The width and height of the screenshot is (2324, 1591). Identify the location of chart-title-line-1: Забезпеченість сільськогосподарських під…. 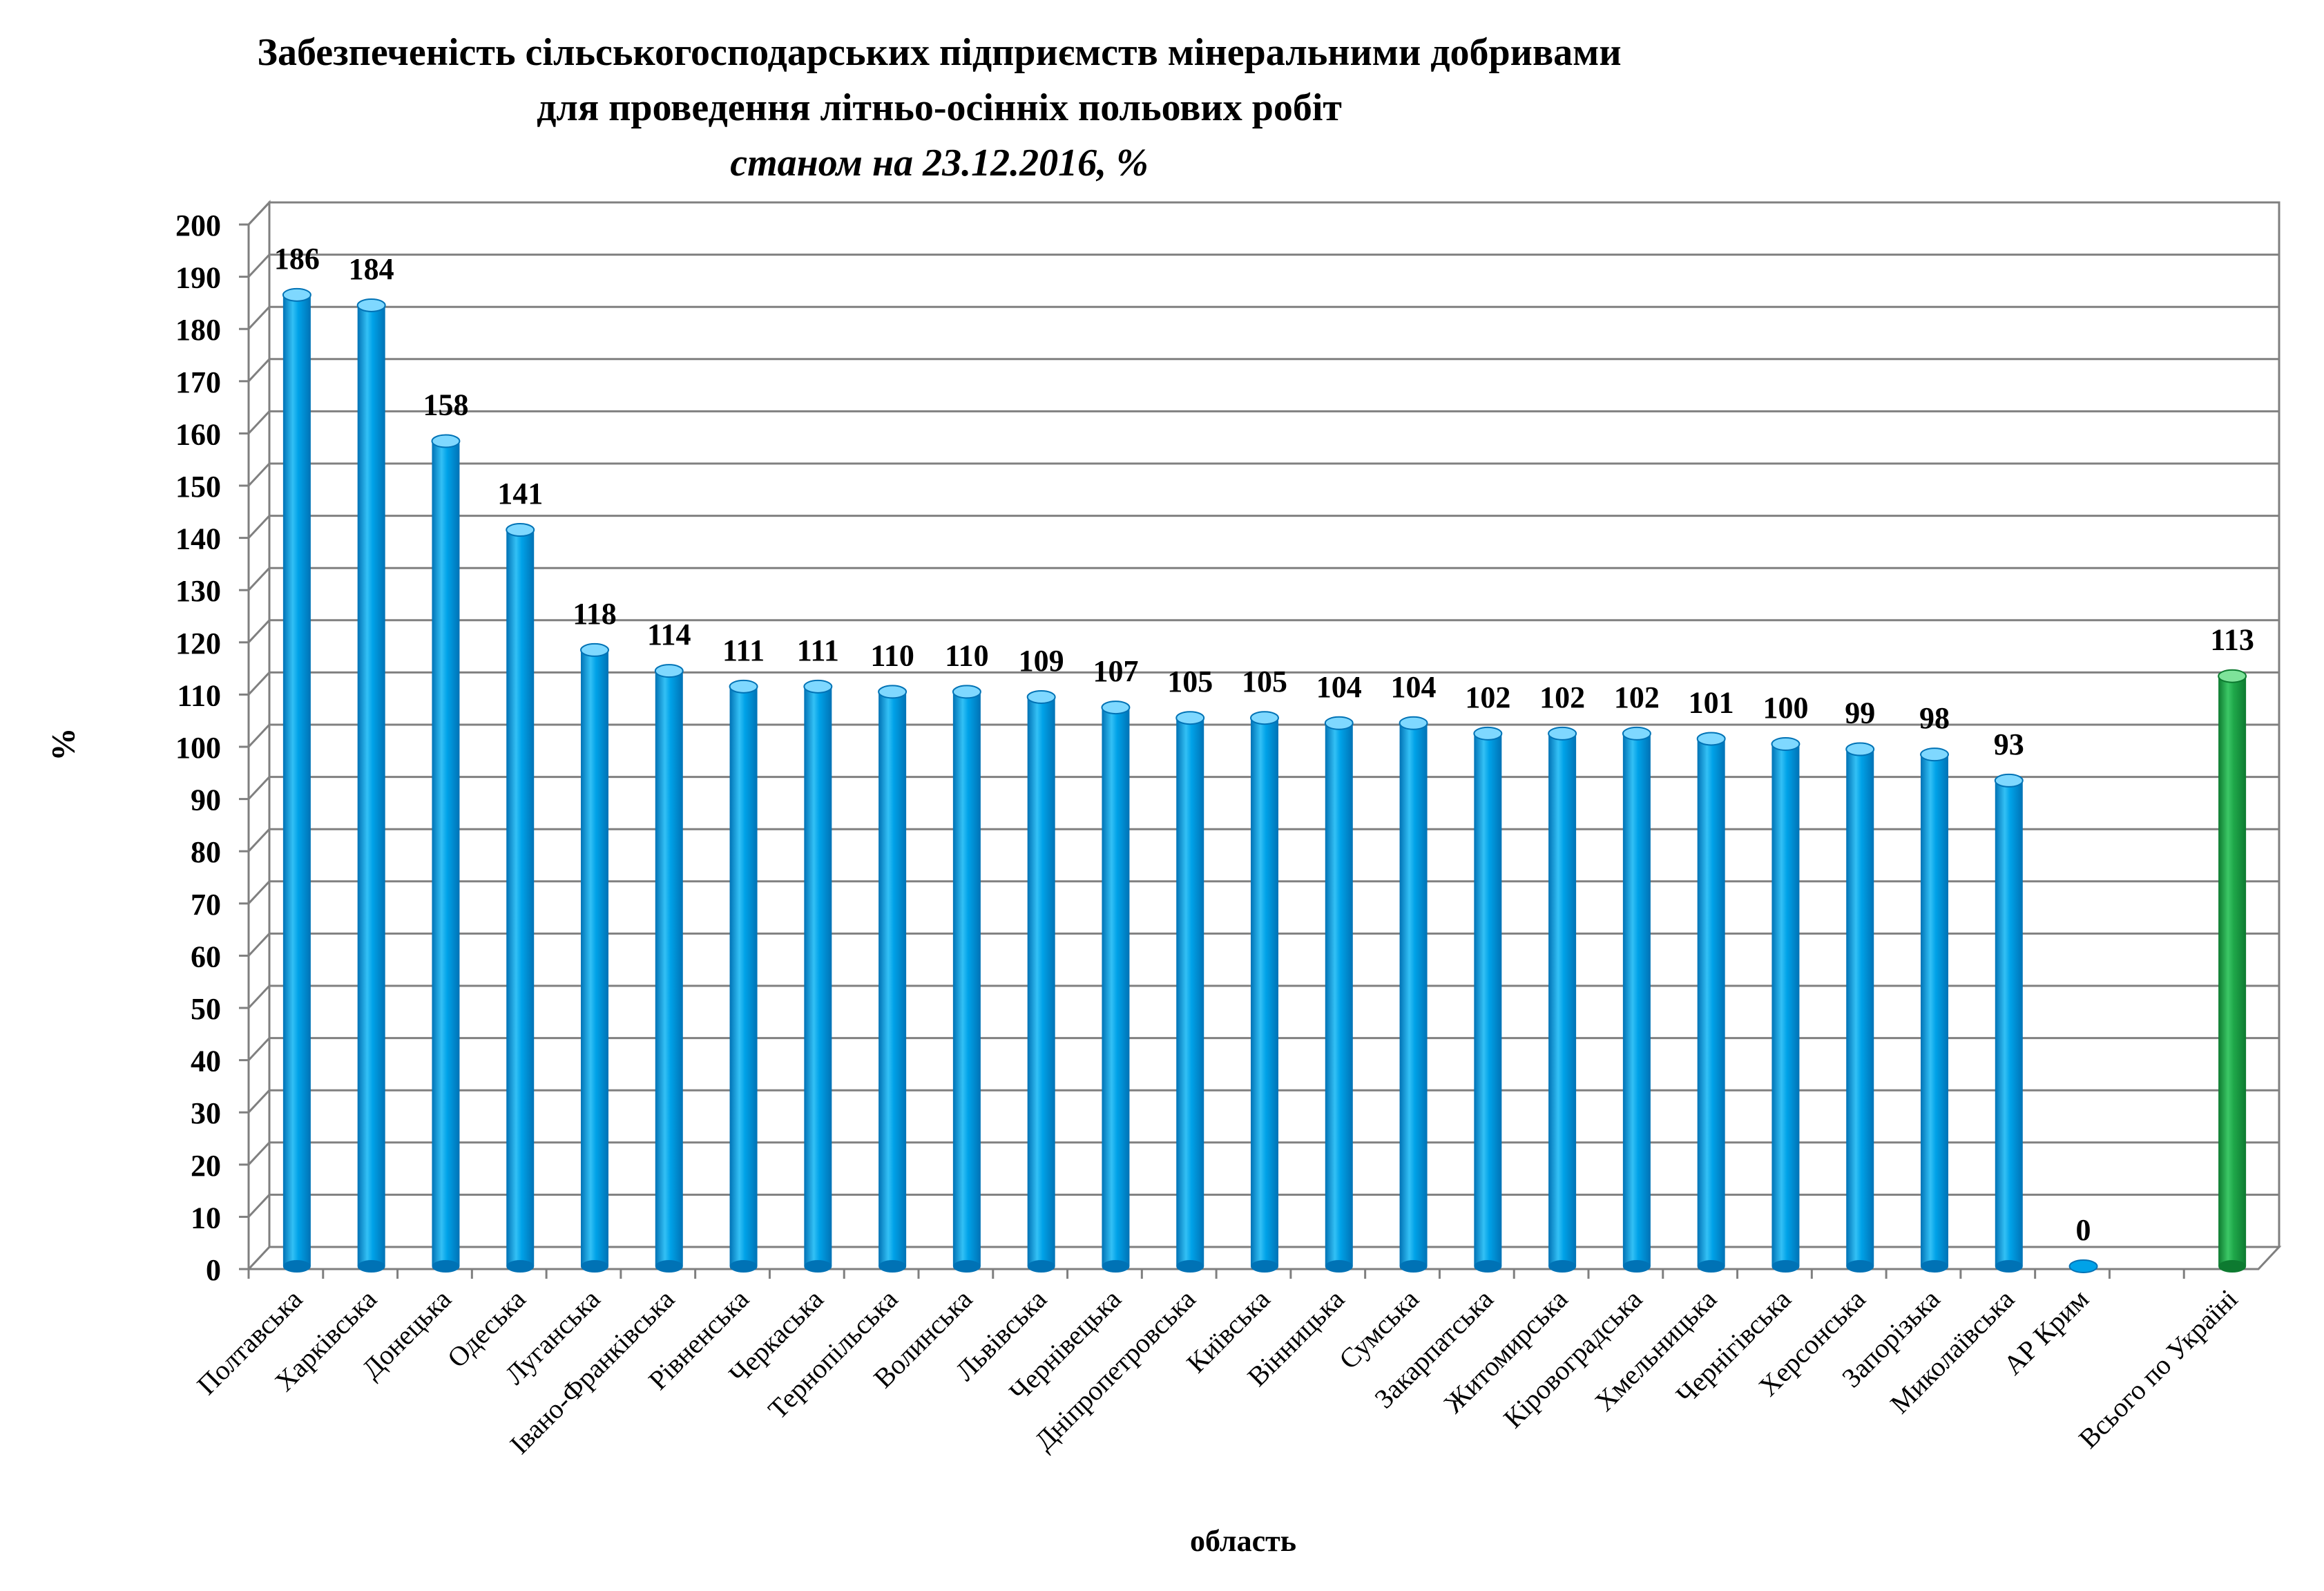
(939, 53).